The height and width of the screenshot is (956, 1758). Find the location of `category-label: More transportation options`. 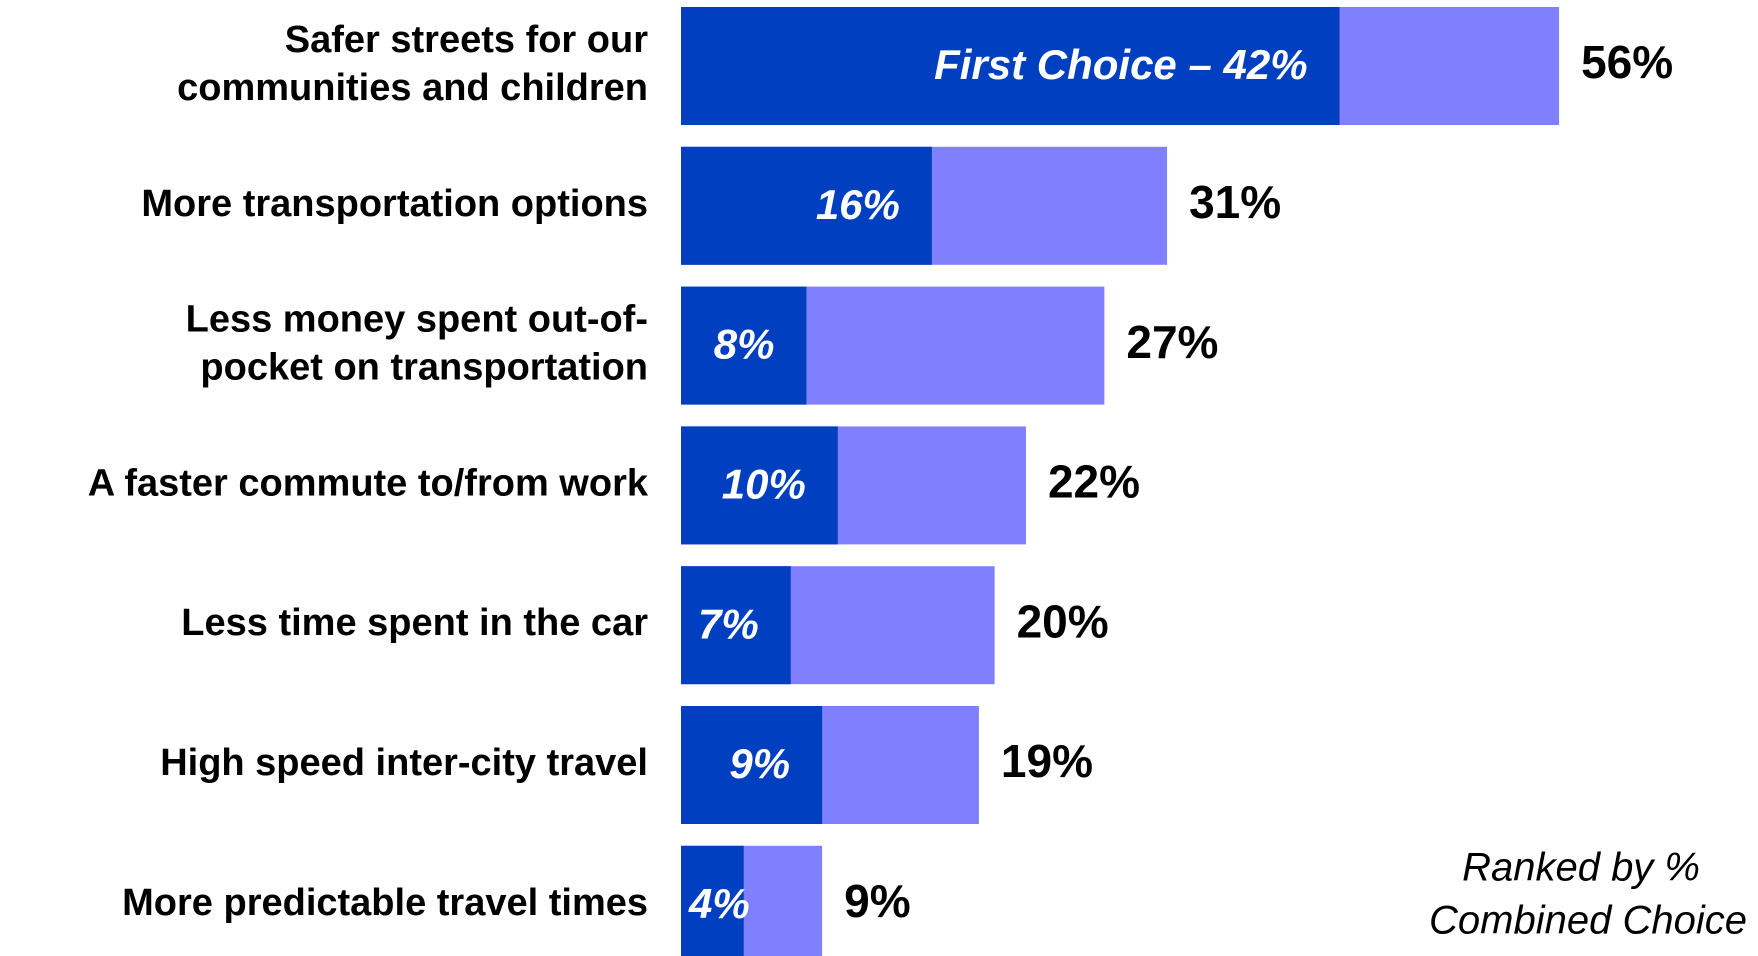

category-label: More transportation options is located at coordinates (394, 204).